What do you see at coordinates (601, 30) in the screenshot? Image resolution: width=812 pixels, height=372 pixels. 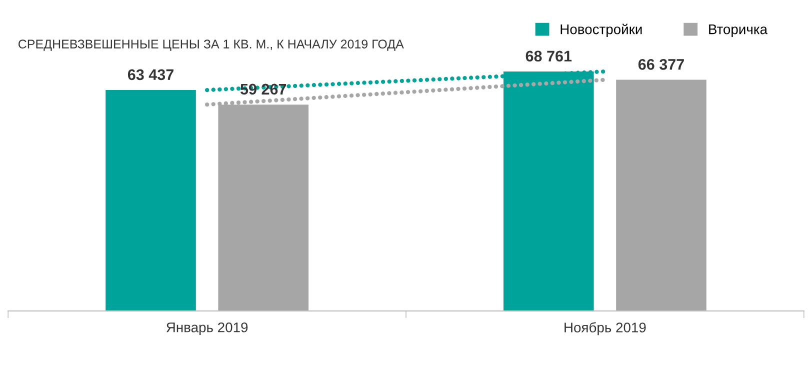 I see `legend-label: Новостройки` at bounding box center [601, 30].